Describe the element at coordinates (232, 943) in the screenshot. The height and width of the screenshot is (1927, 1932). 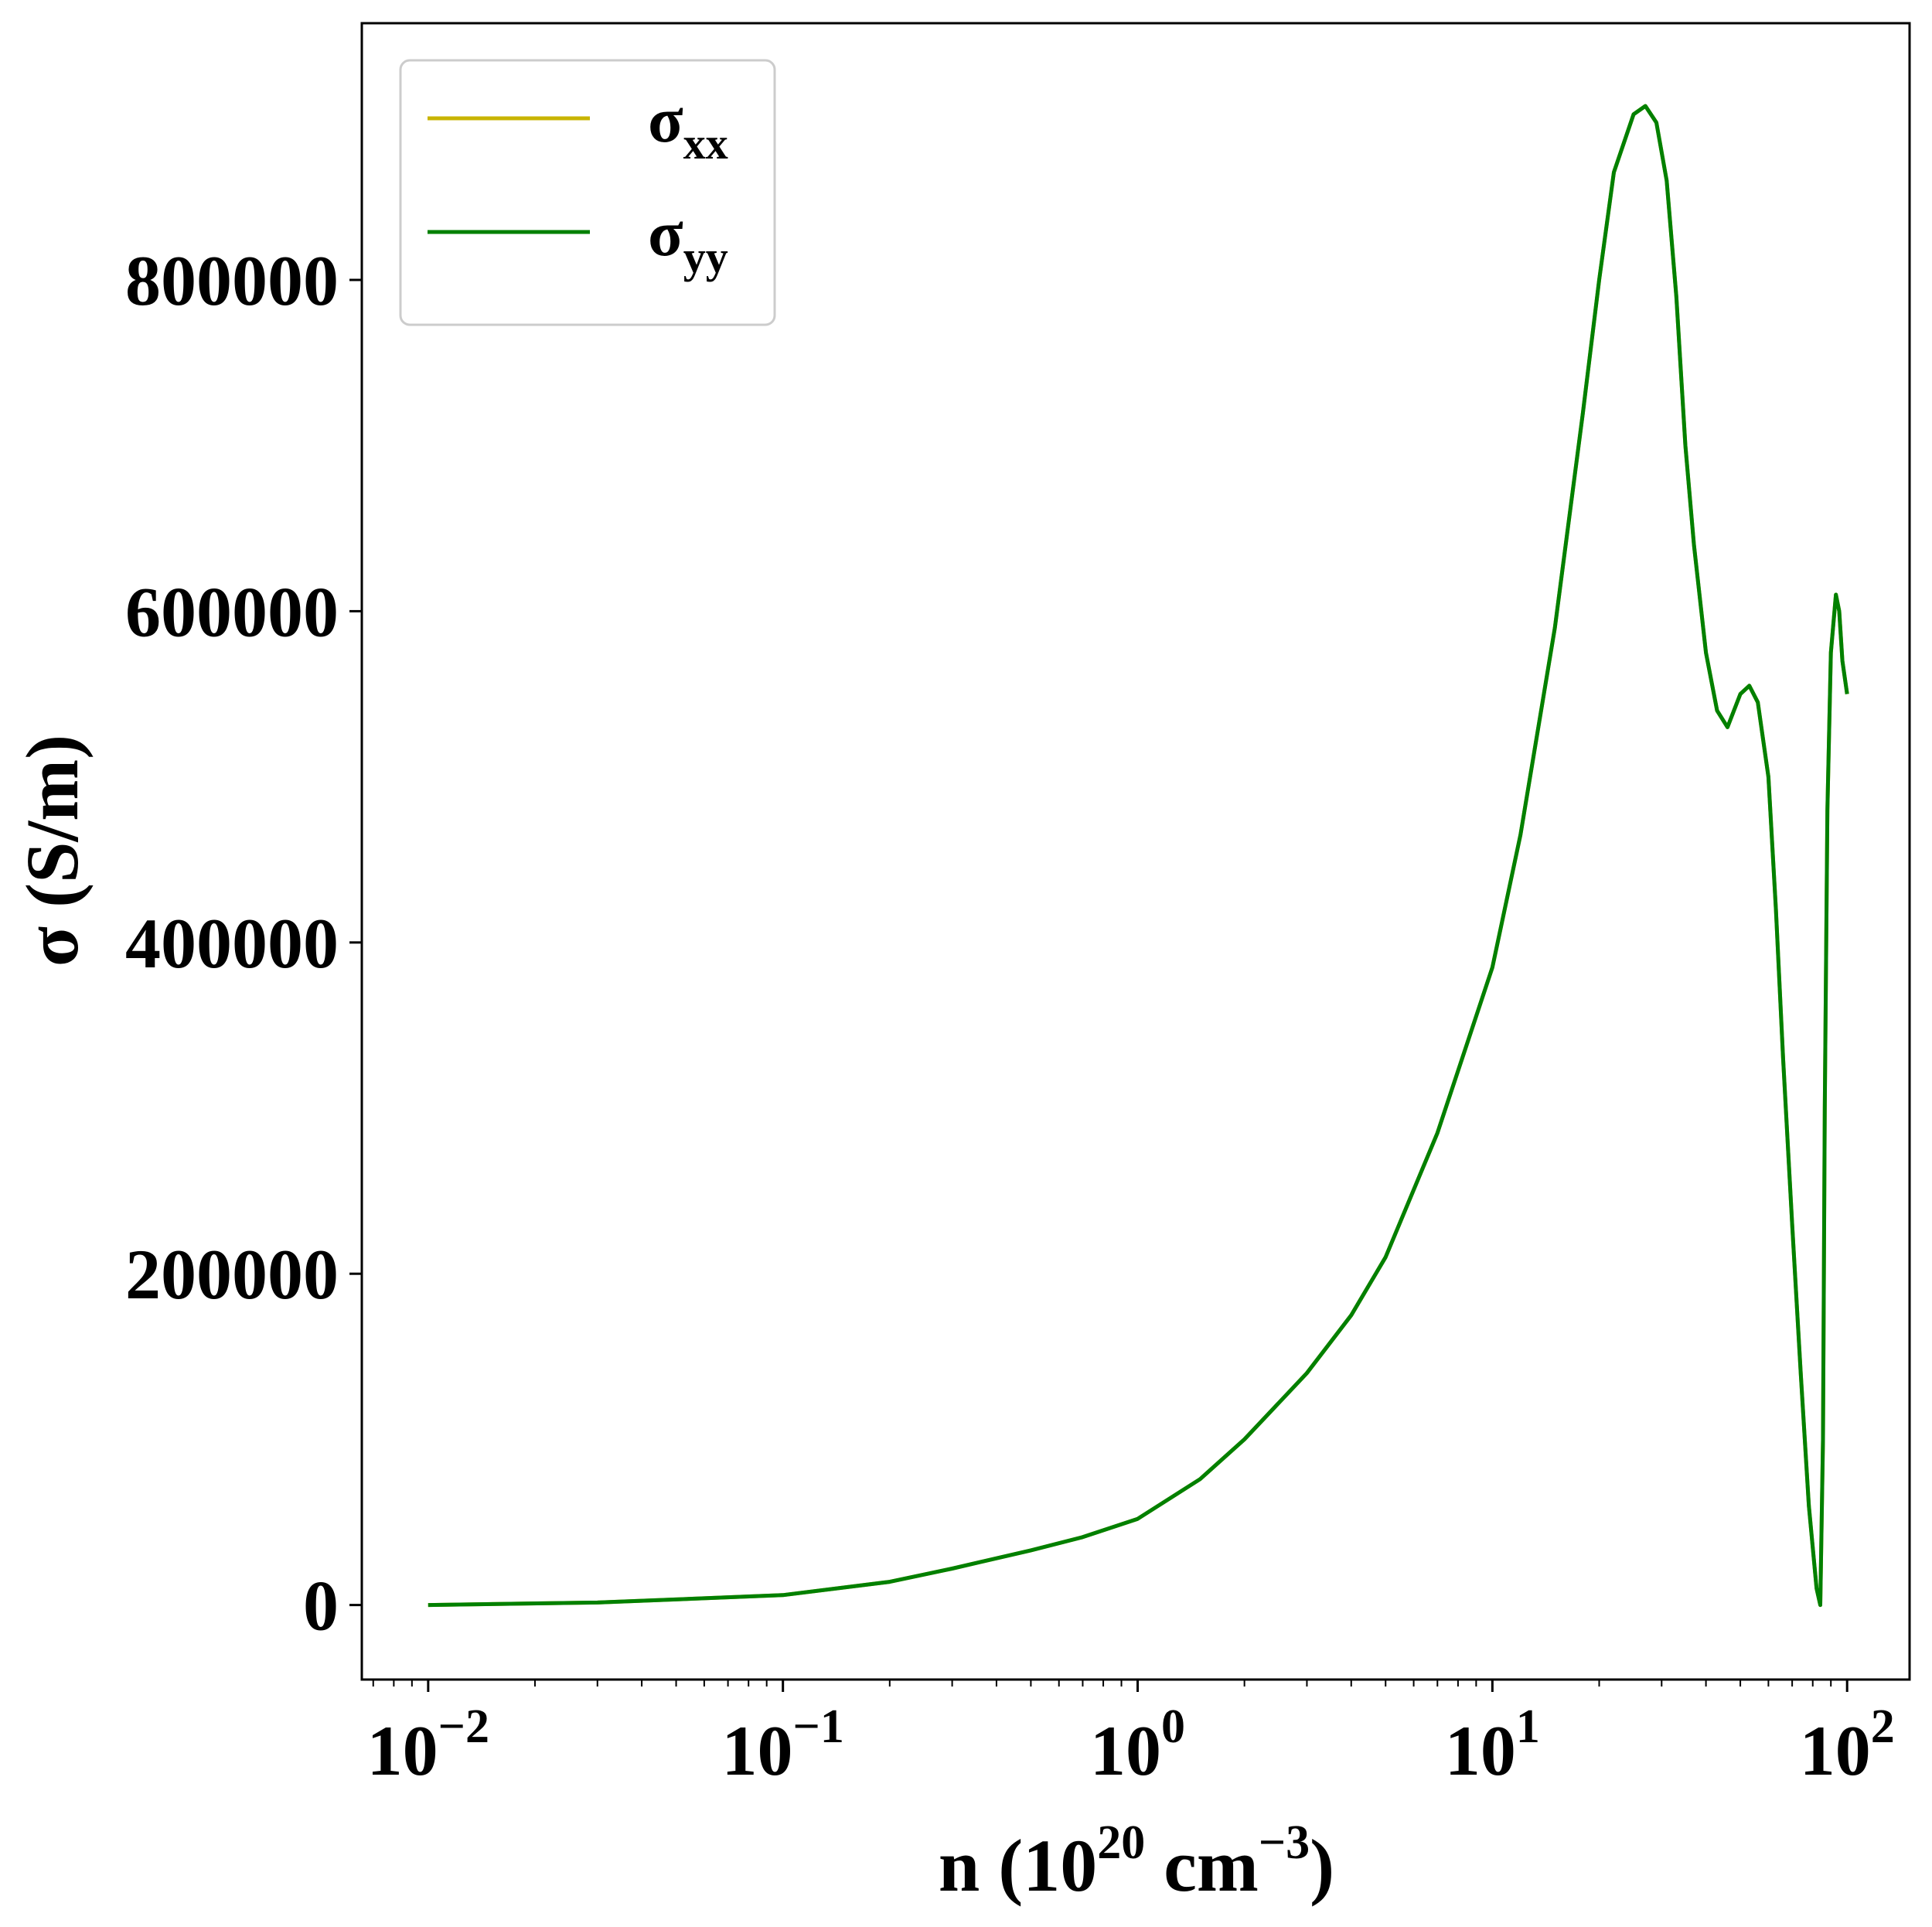
I see `y-tick-label: 400000` at that location.